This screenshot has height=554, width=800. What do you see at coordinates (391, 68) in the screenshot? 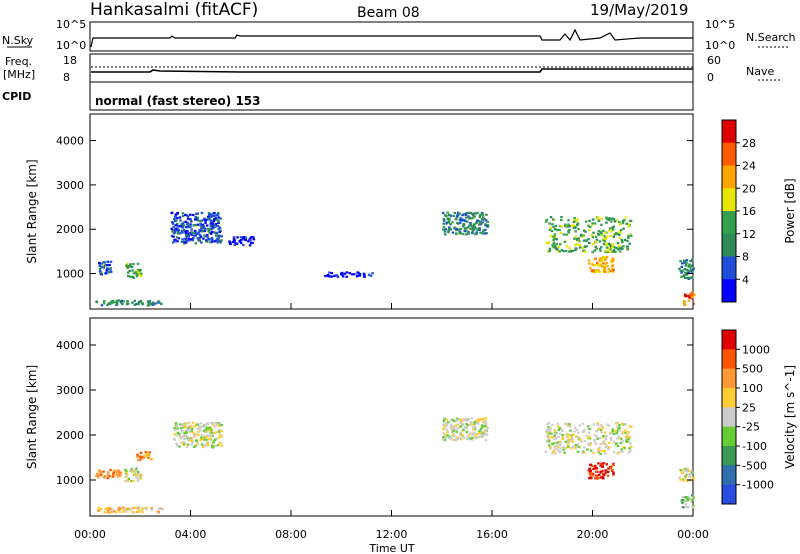
I see `freq-panel: Freq. [MHz] 18 8 60 0 Nave` at bounding box center [391, 68].